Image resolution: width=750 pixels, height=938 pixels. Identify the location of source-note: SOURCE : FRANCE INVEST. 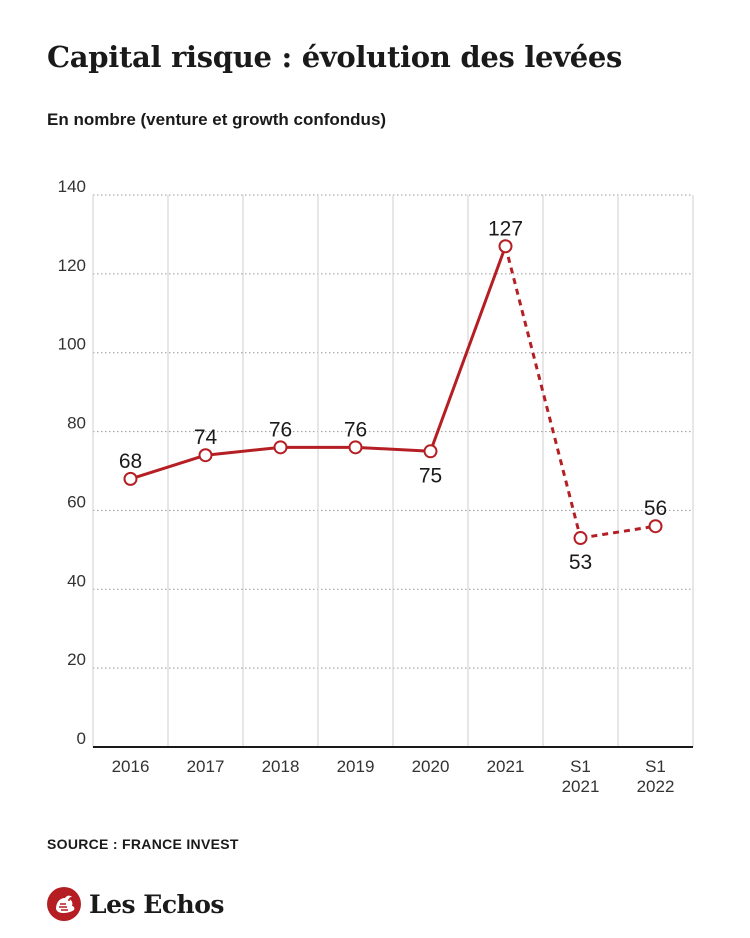
(143, 844).